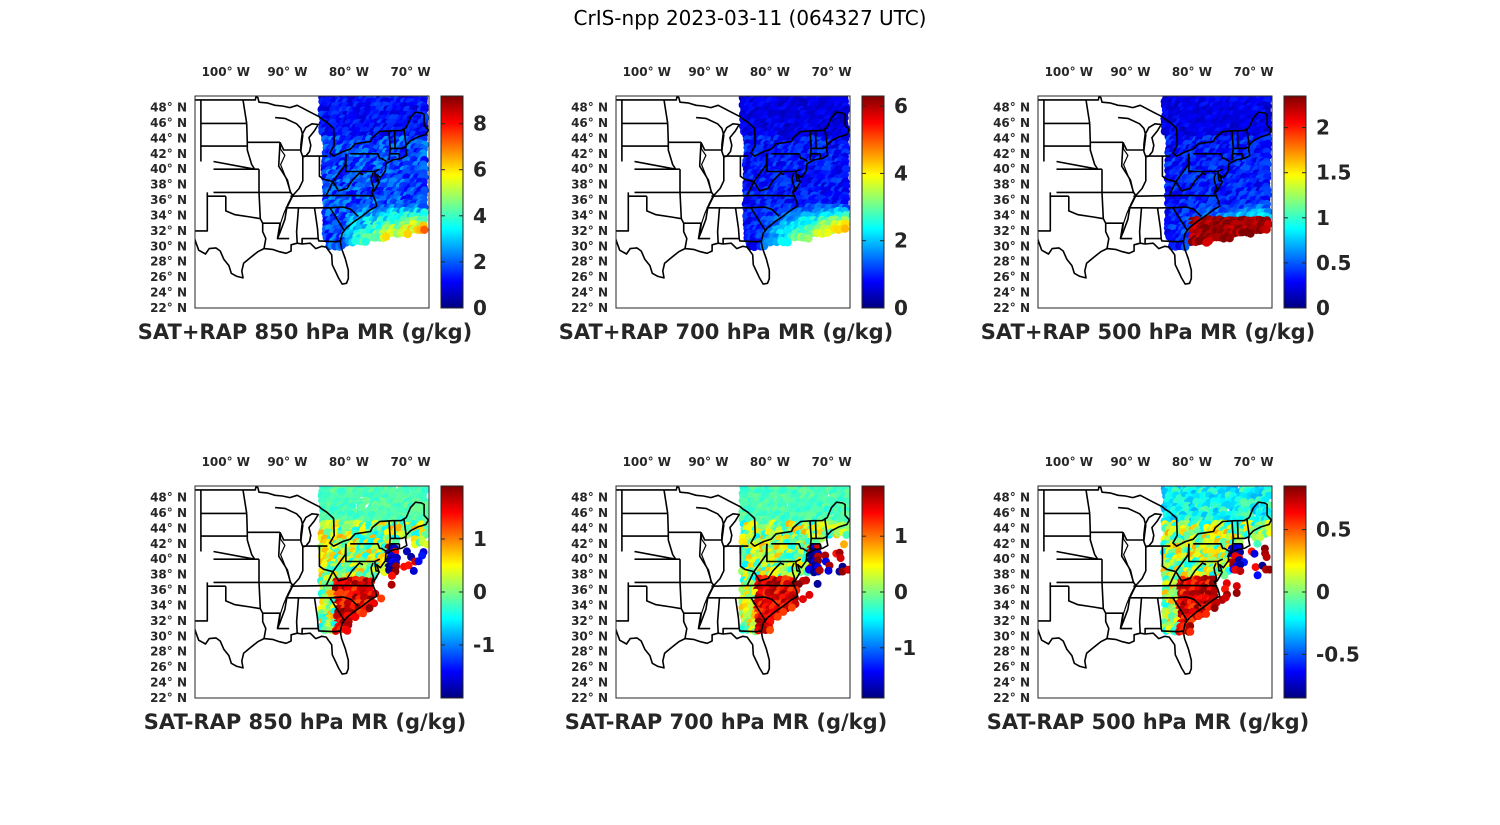  I want to click on lat-tick-label: 22° N, so click(168, 698).